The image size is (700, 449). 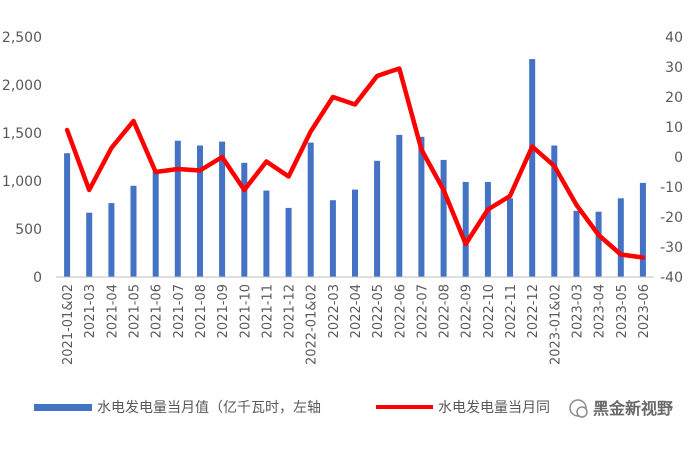 I want to click on x-tick-label: 2023-05, so click(x=622, y=311).